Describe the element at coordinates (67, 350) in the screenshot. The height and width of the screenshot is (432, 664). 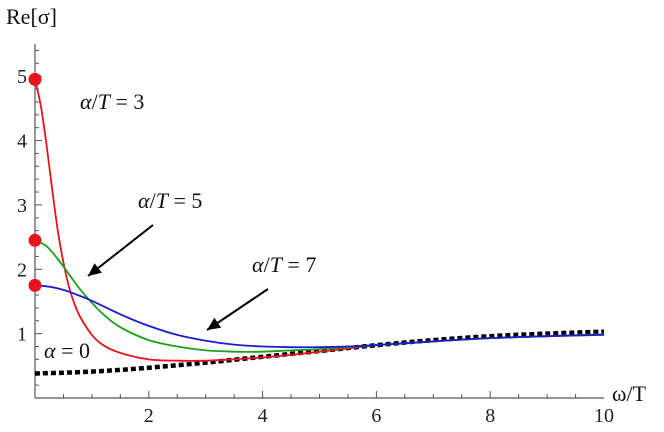
I see `series-alpha-0-label: α = 0` at that location.